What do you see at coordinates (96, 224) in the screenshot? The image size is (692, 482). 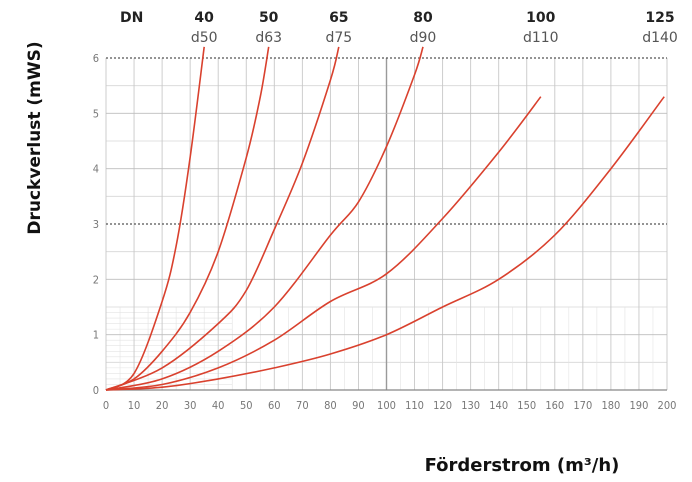 I see `y-tick-label: 3` at bounding box center [96, 224].